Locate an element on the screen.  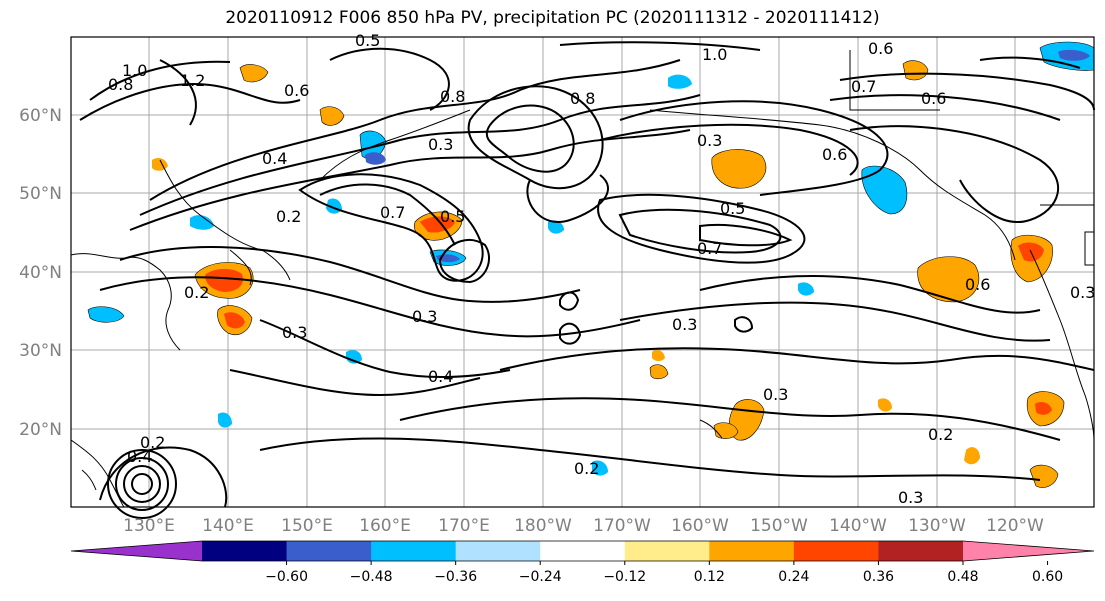
lon-label: 130°W is located at coordinates (937, 526).